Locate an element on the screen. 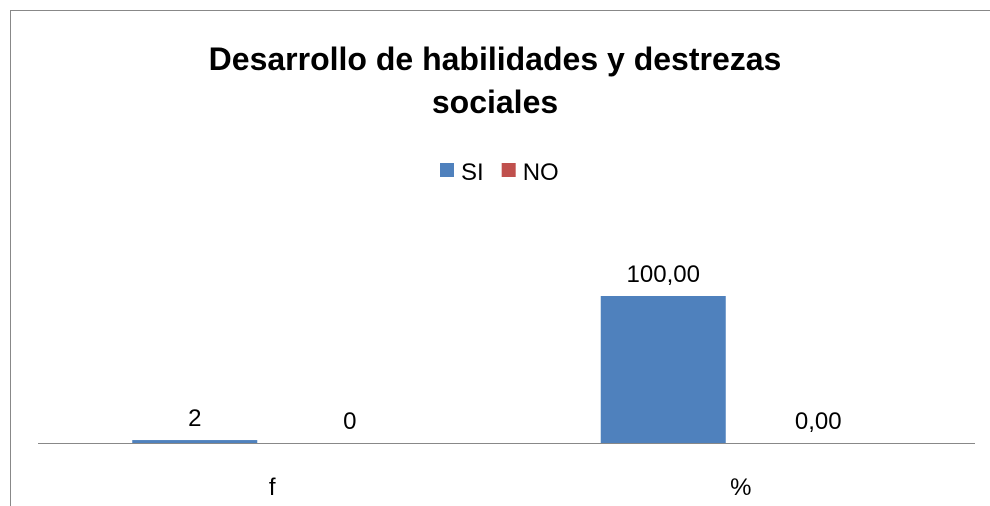  value-label: 100,00 is located at coordinates (663, 274).